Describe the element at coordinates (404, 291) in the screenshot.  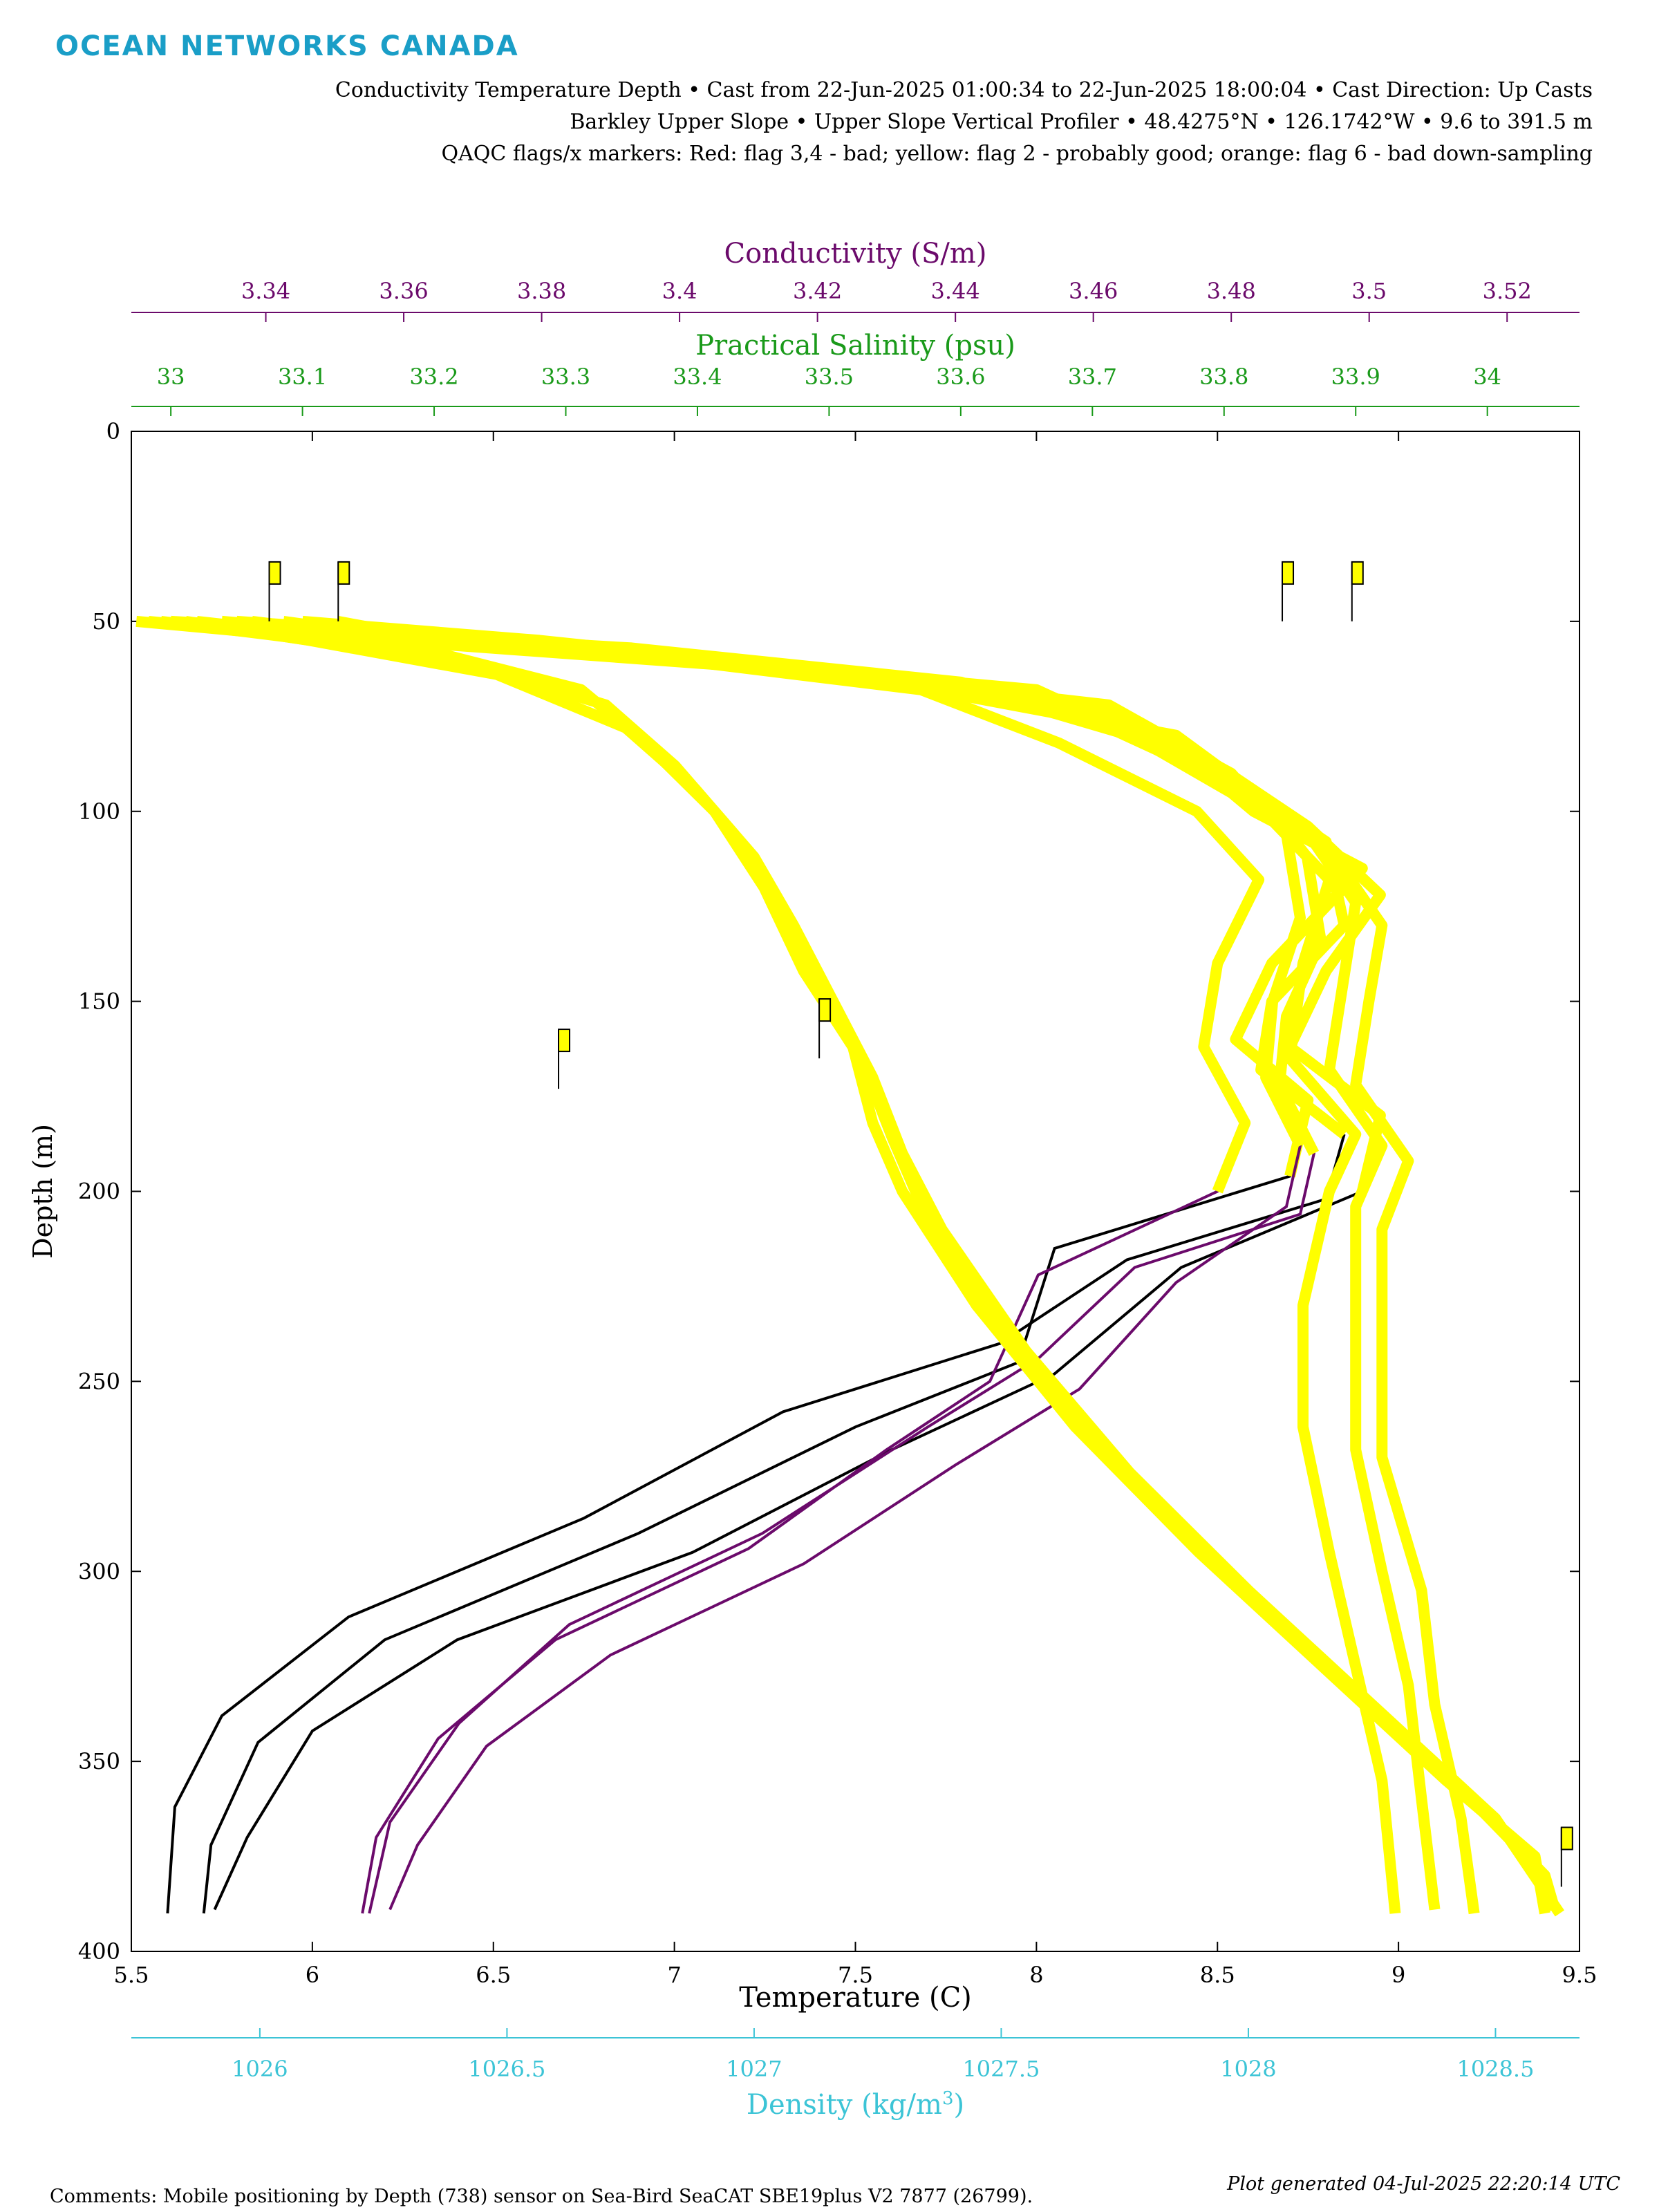
I see `conductivity-tick-label: 3.36` at that location.